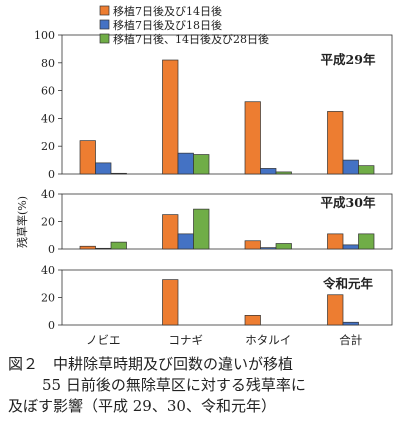  Describe the element at coordinates (350, 167) in the screenshot. I see `bar-1-s2-c4` at that location.